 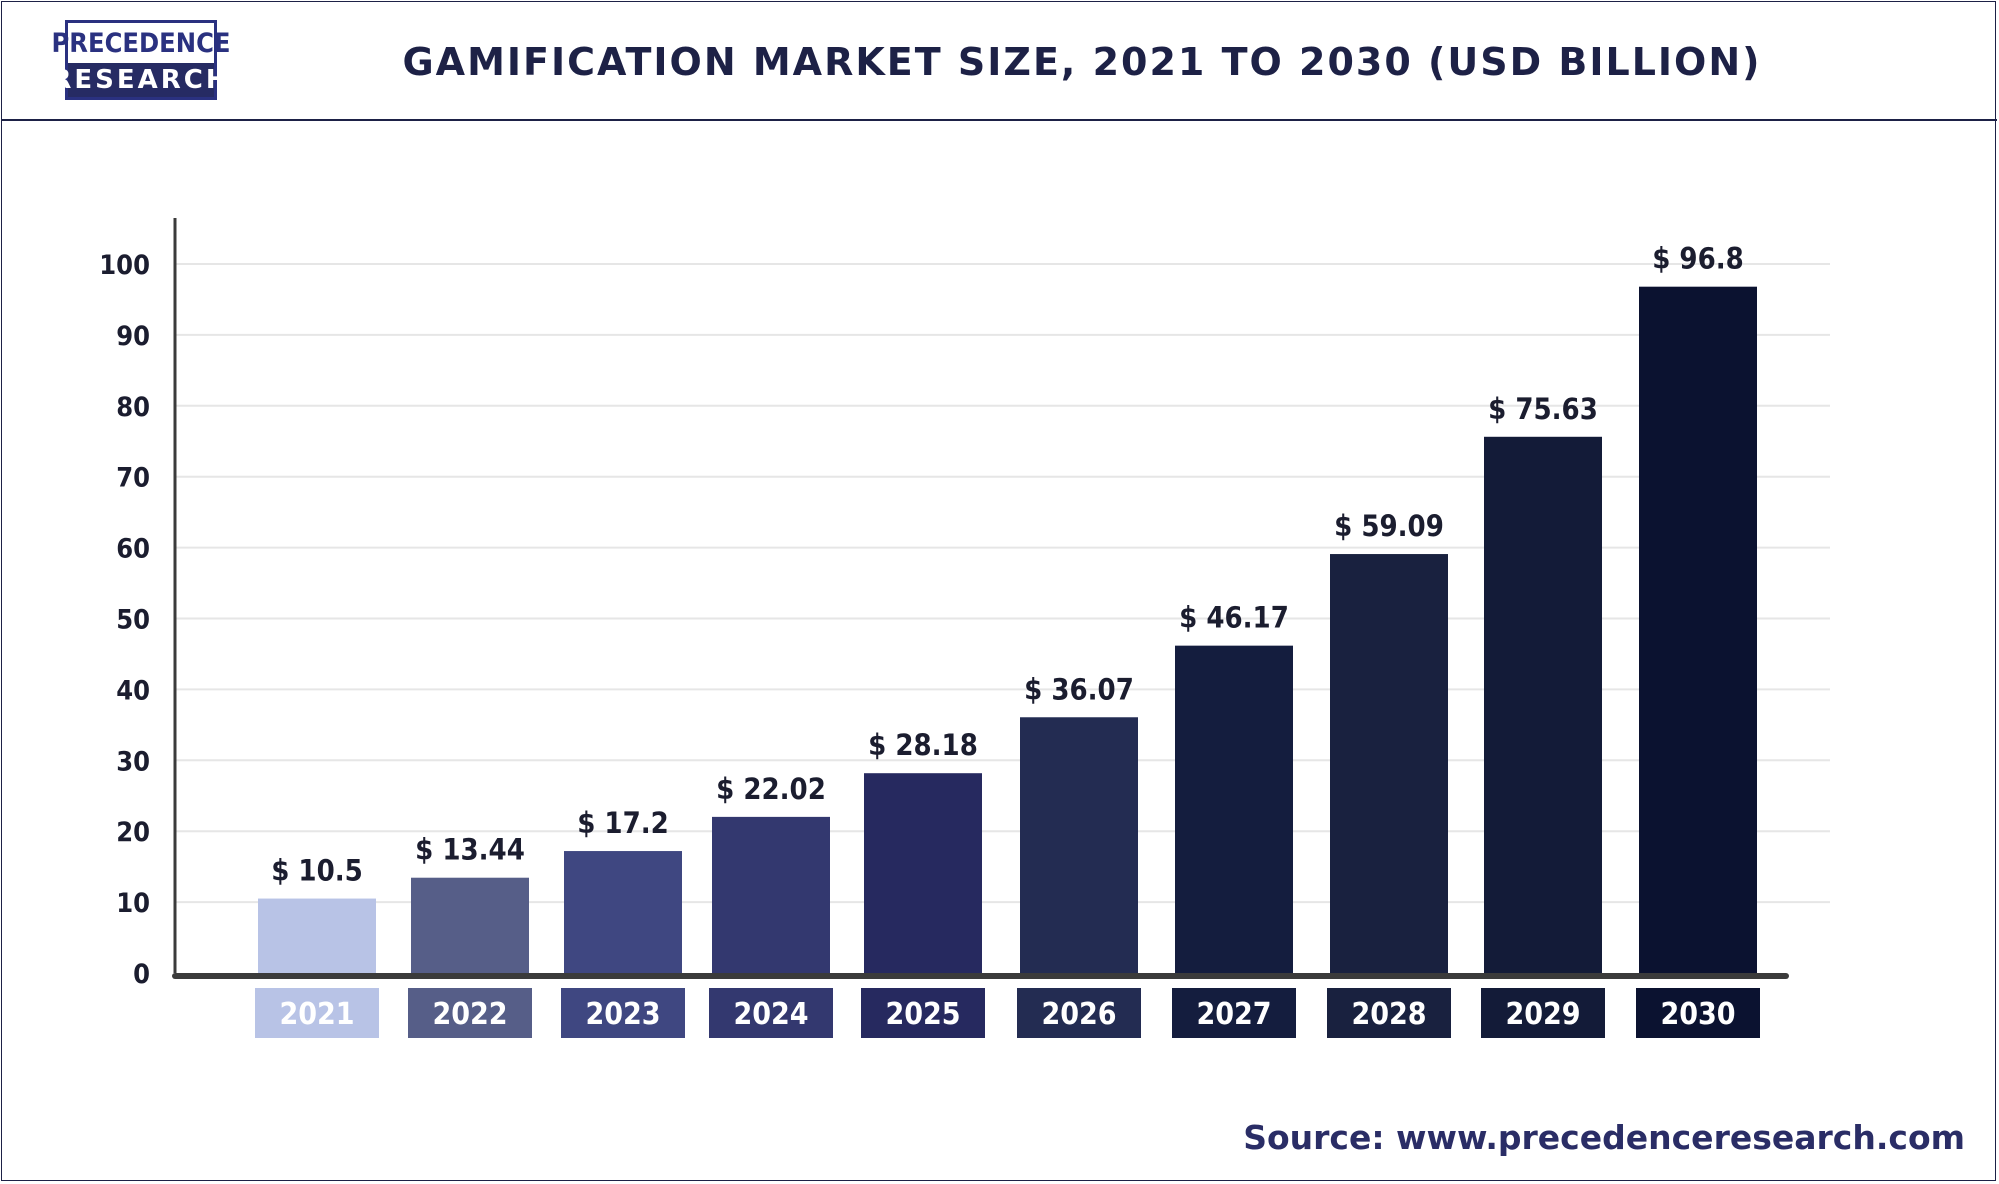 What do you see at coordinates (141, 974) in the screenshot?
I see `y-tick-label: 0` at bounding box center [141, 974].